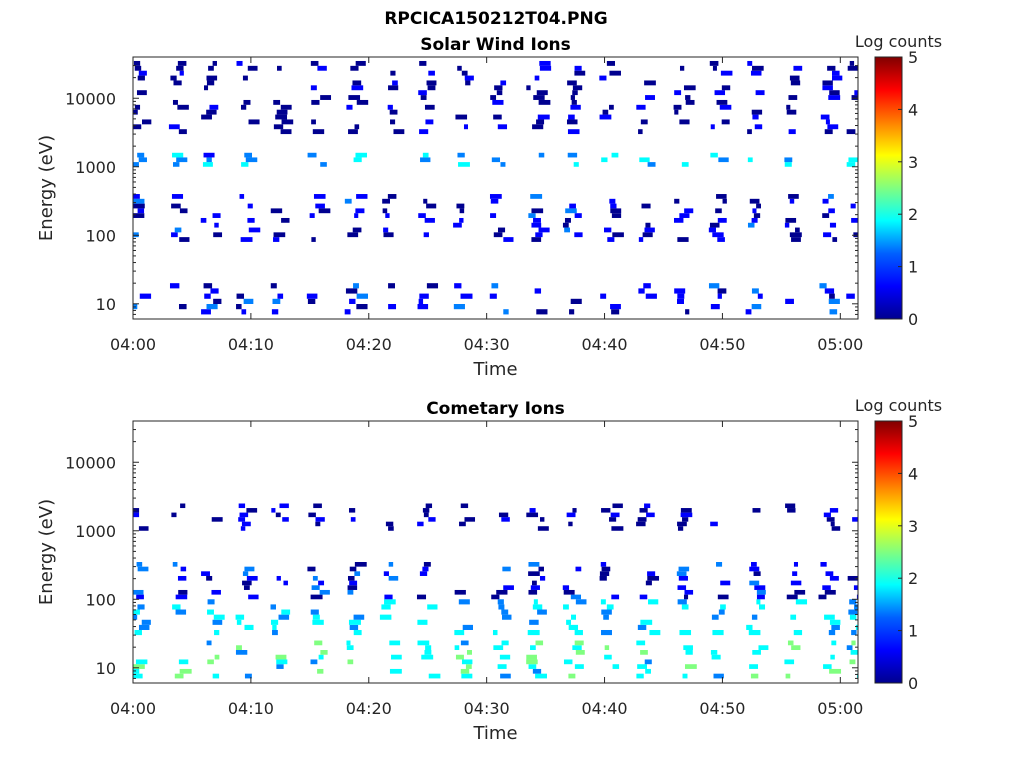  I want to click on cell-p2-s18-b0-r7, so click(790, 643).